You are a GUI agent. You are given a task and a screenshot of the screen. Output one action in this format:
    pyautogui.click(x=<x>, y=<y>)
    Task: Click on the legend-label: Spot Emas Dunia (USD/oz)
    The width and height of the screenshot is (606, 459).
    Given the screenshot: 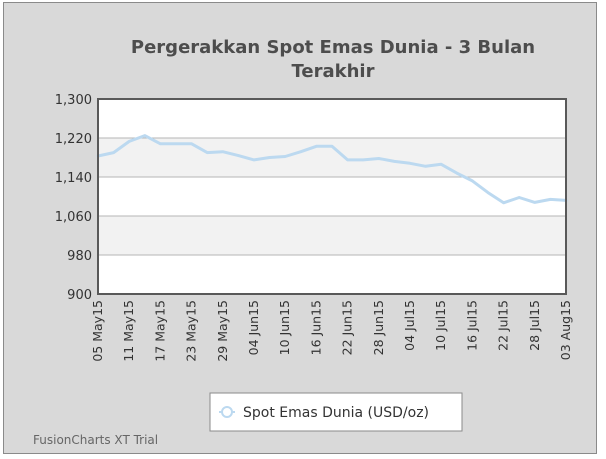 What is the action you would take?
    pyautogui.click(x=336, y=413)
    